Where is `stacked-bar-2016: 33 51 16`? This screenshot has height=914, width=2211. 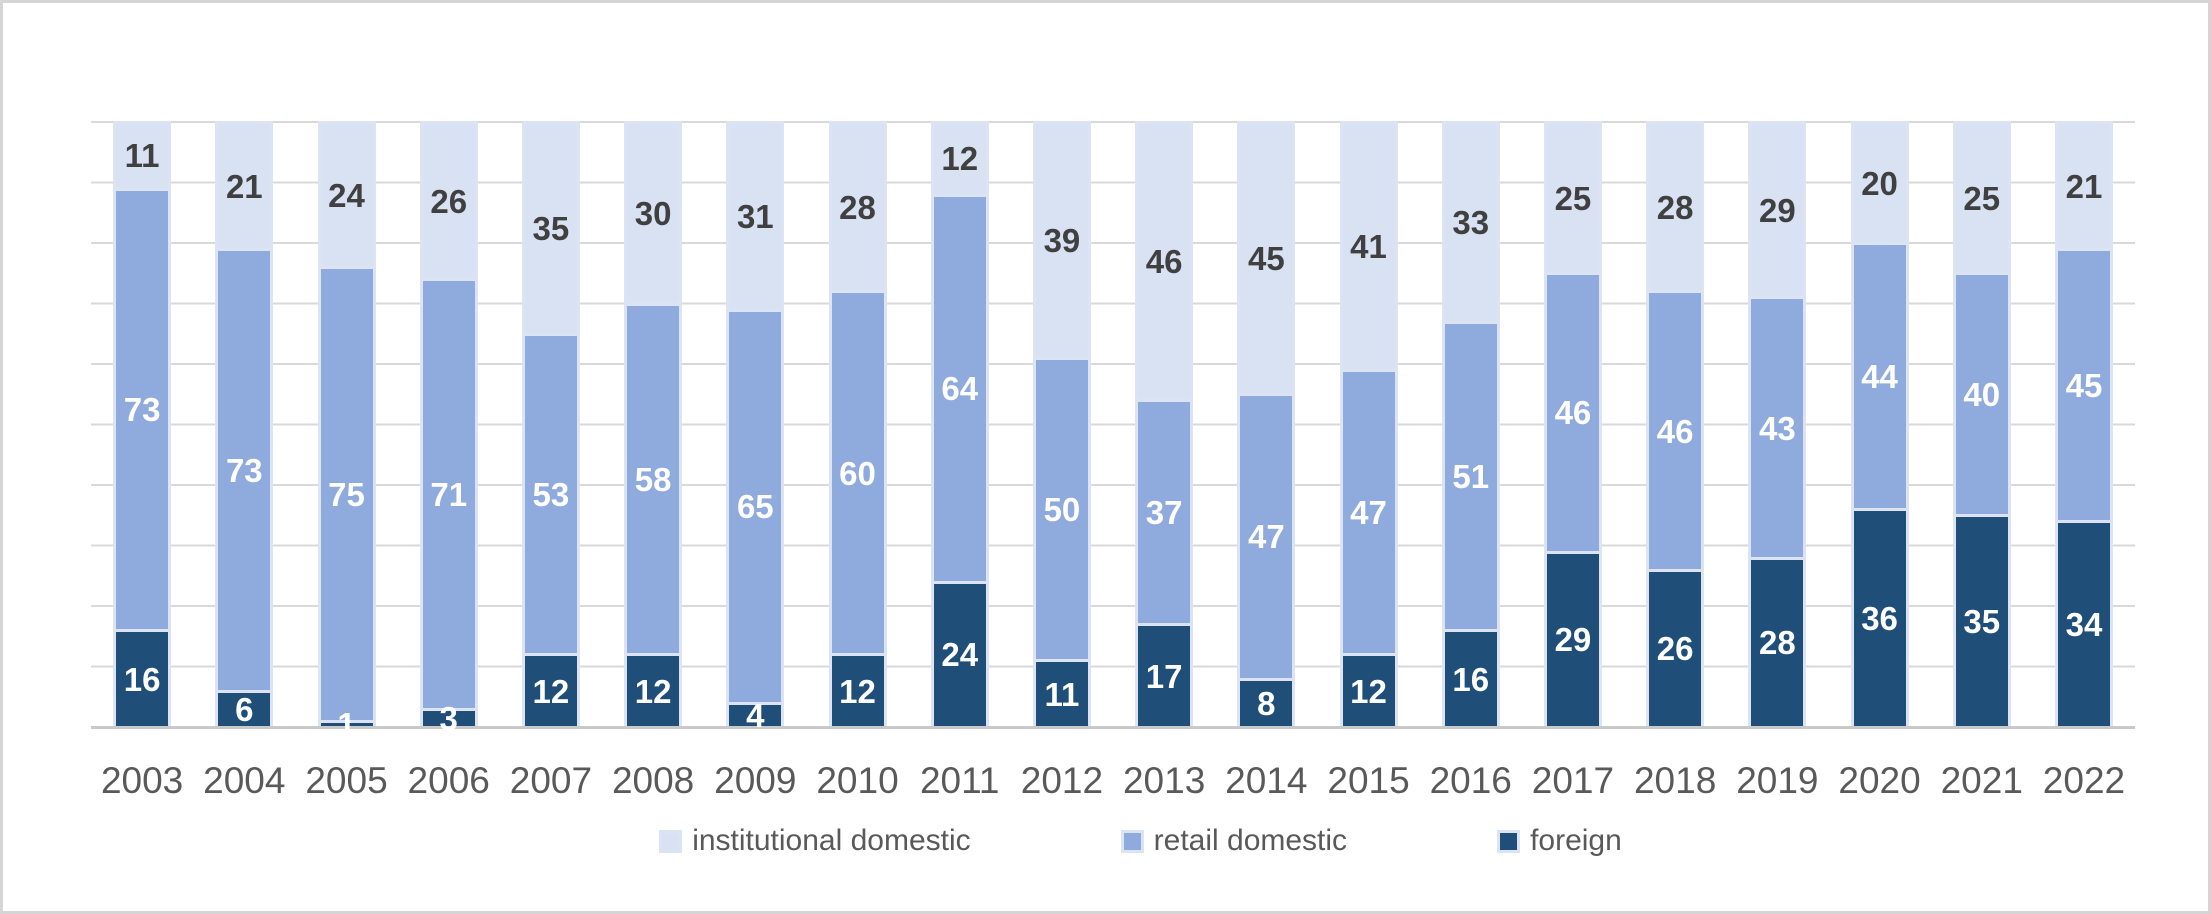 stacked-bar-2016: 33 51 16 is located at coordinates (1470, 423).